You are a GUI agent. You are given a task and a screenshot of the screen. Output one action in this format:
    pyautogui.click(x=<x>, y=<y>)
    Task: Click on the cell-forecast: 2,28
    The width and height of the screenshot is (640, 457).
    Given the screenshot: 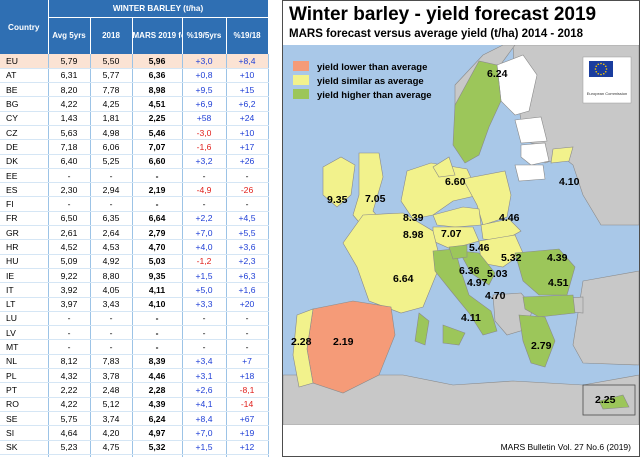 What is the action you would take?
    pyautogui.click(x=157, y=390)
    